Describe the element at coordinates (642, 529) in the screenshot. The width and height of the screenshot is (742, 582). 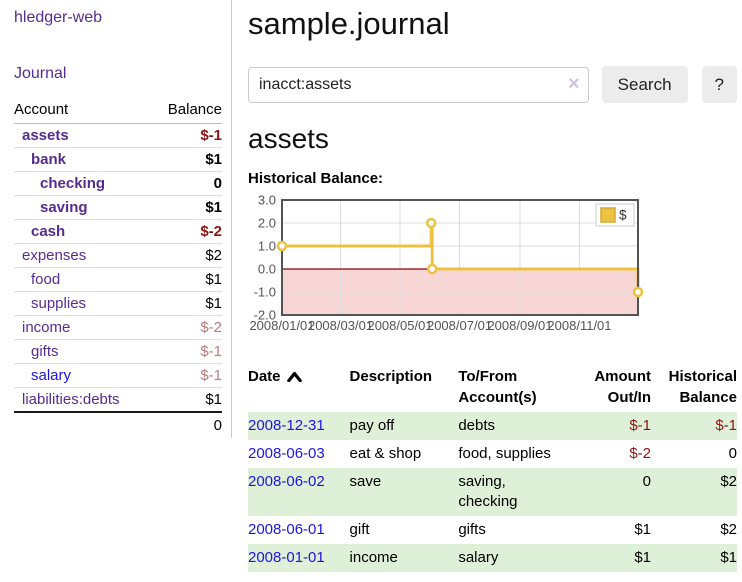
I see `transaction-amount: $1` at that location.